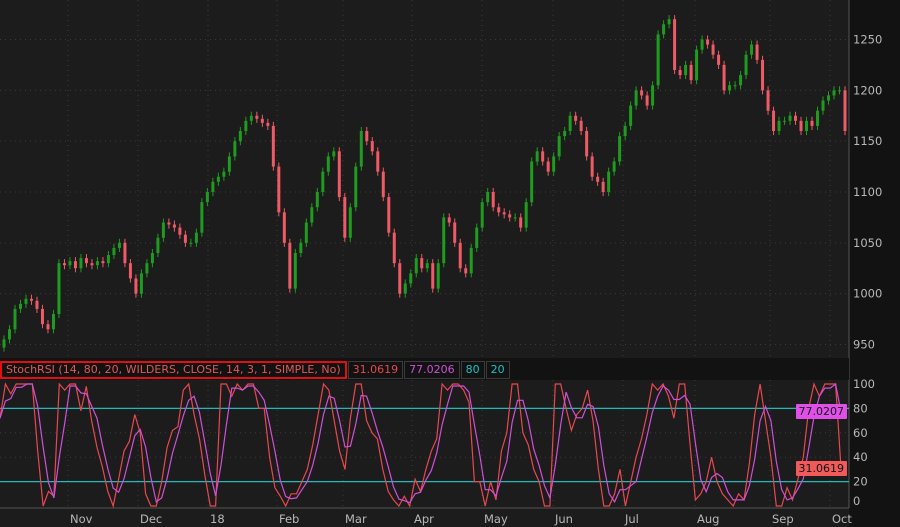 The image size is (900, 527). What do you see at coordinates (375, 370) in the screenshot?
I see `fullk-value: 31.0619` at bounding box center [375, 370].